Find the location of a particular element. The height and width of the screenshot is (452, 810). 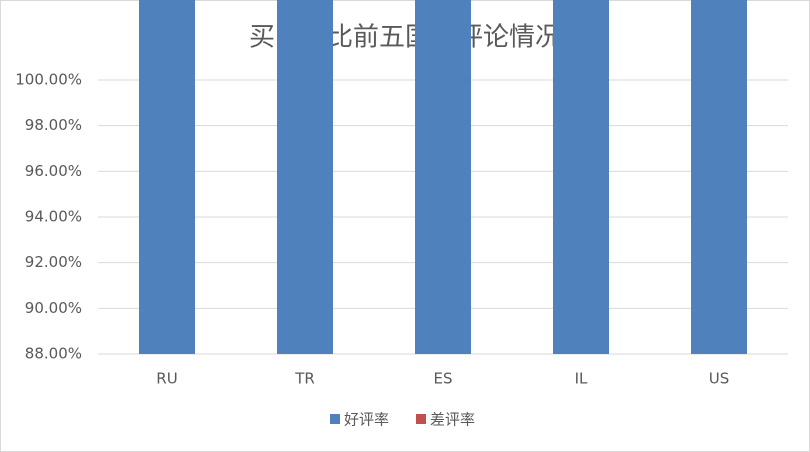

x-tick-label: RU is located at coordinates (166, 379).